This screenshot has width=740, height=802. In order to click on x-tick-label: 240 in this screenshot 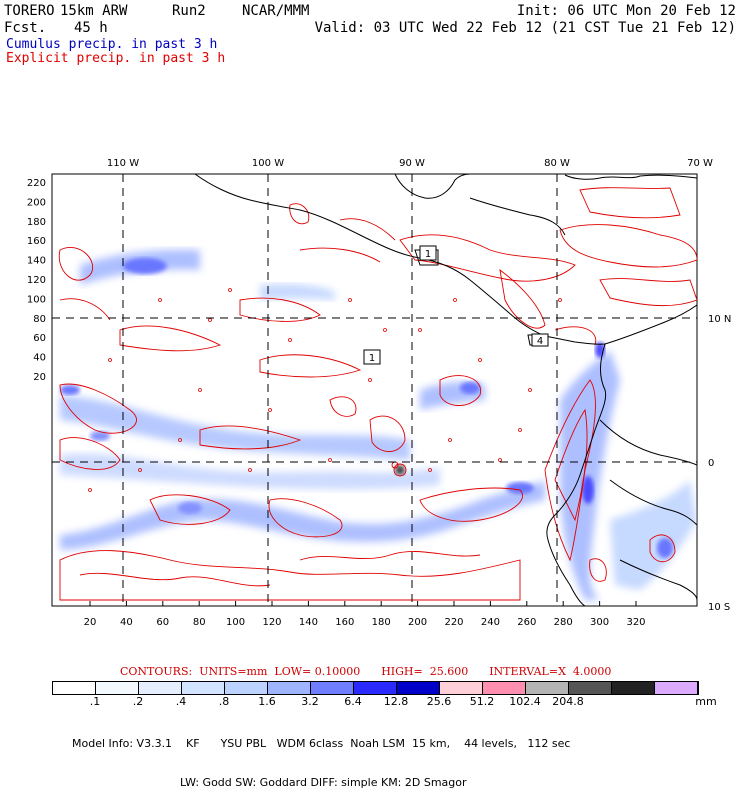, I will do `click(490, 622)`.